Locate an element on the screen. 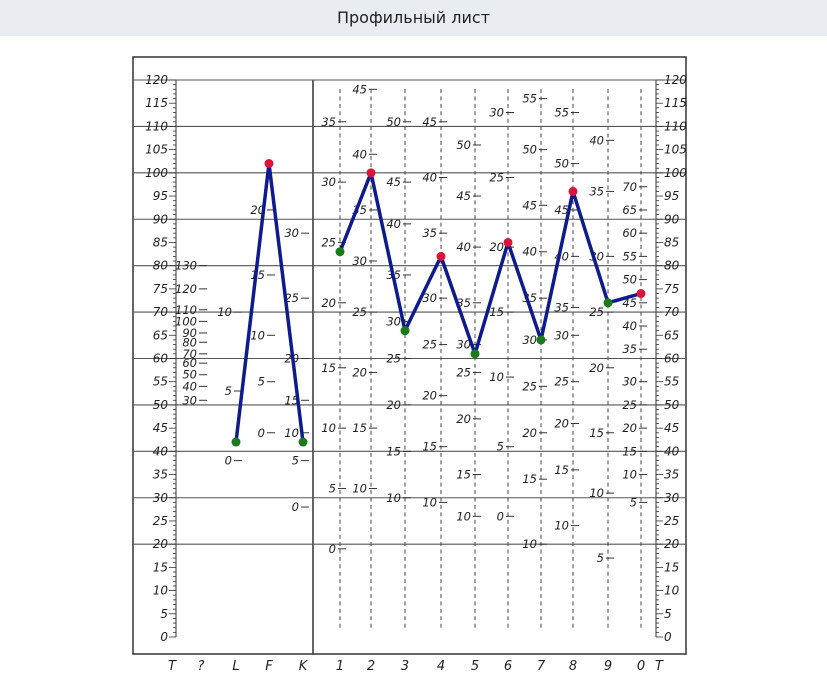  left-tick-label: 20 is located at coordinates (161, 544).